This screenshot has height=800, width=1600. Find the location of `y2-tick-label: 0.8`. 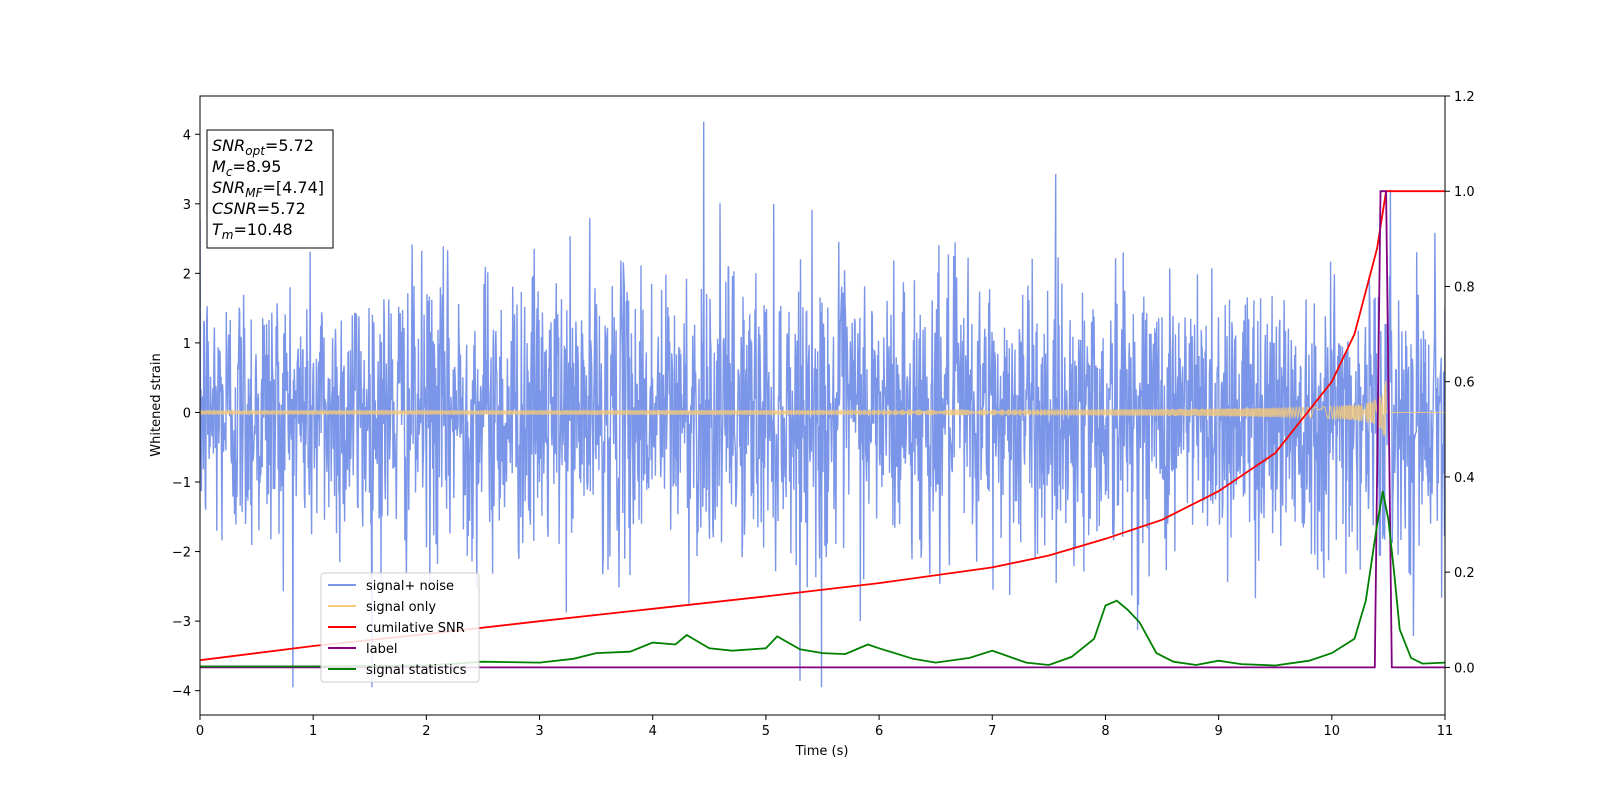

y2-tick-label: 0.8 is located at coordinates (1464, 287).